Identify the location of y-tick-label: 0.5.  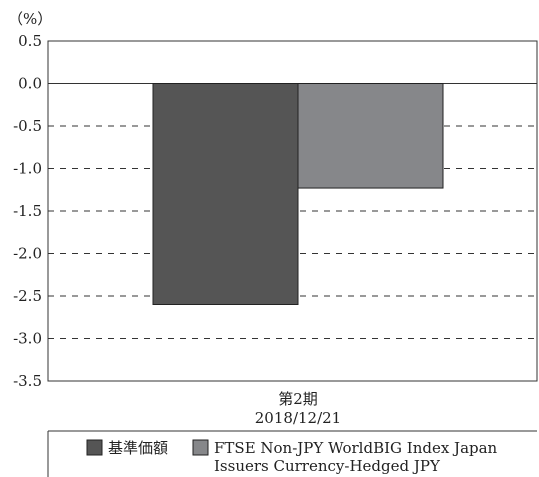
(30, 41).